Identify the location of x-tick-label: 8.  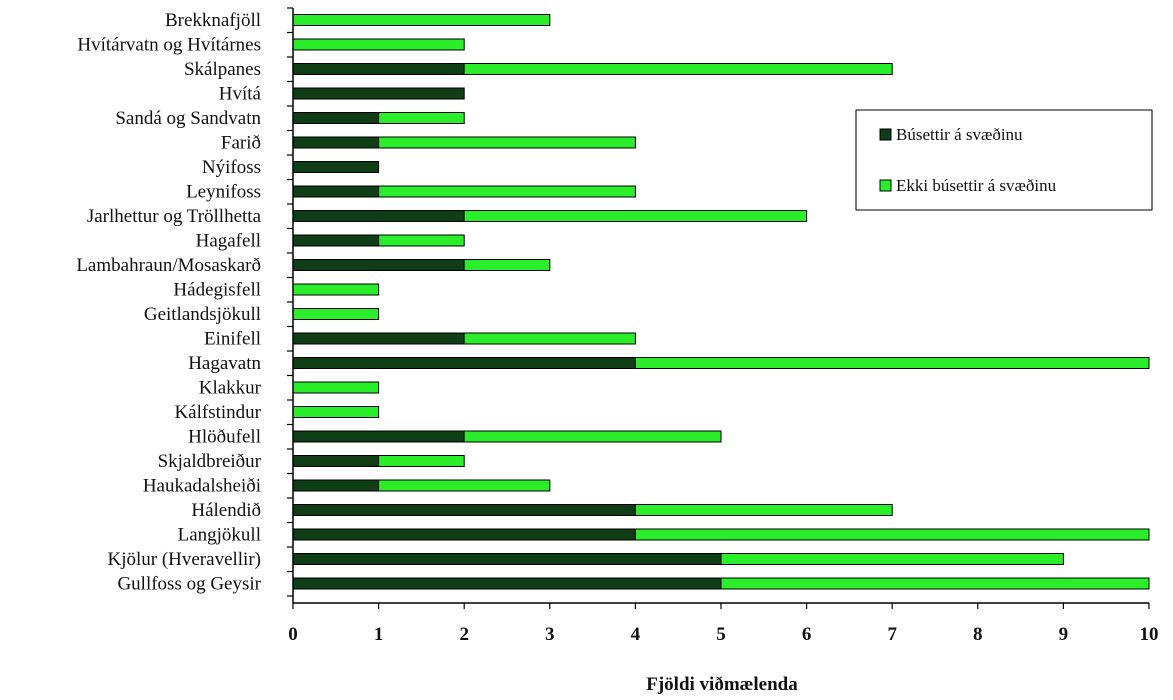
(978, 634).